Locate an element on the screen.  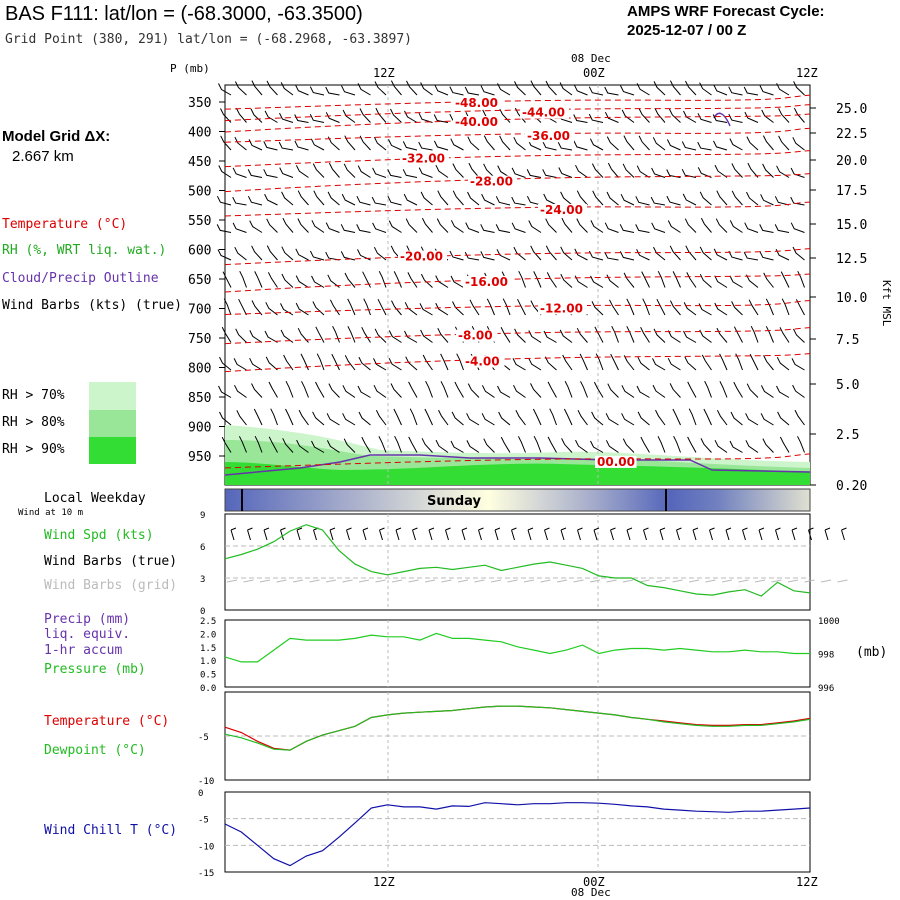
height-axis-title: Kft MSL is located at coordinates (886, 303).